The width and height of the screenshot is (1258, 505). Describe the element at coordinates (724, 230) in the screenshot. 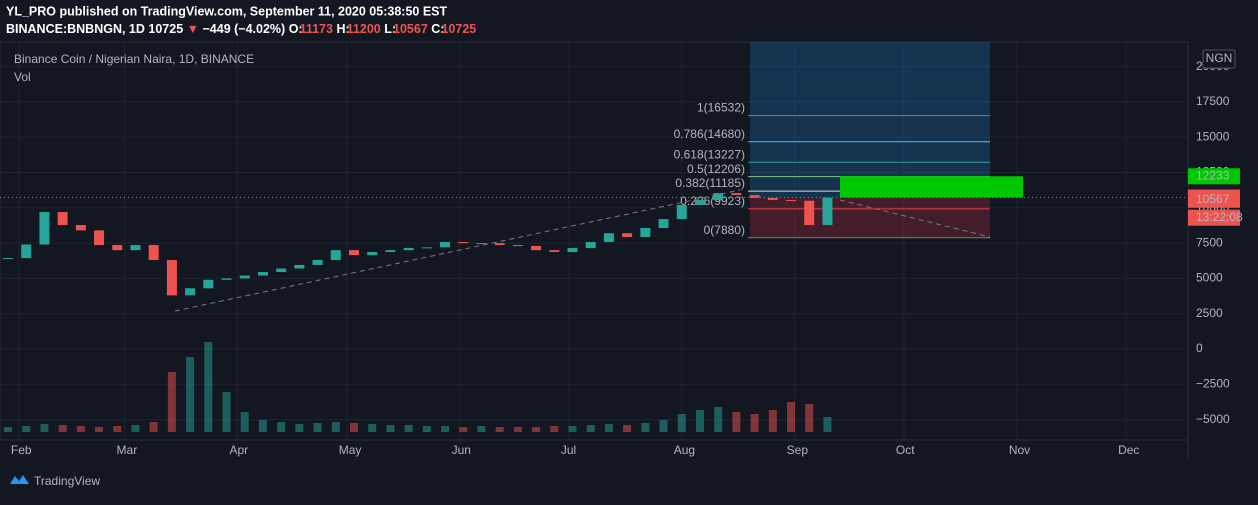

I see `fib-label: 0(7880)` at that location.